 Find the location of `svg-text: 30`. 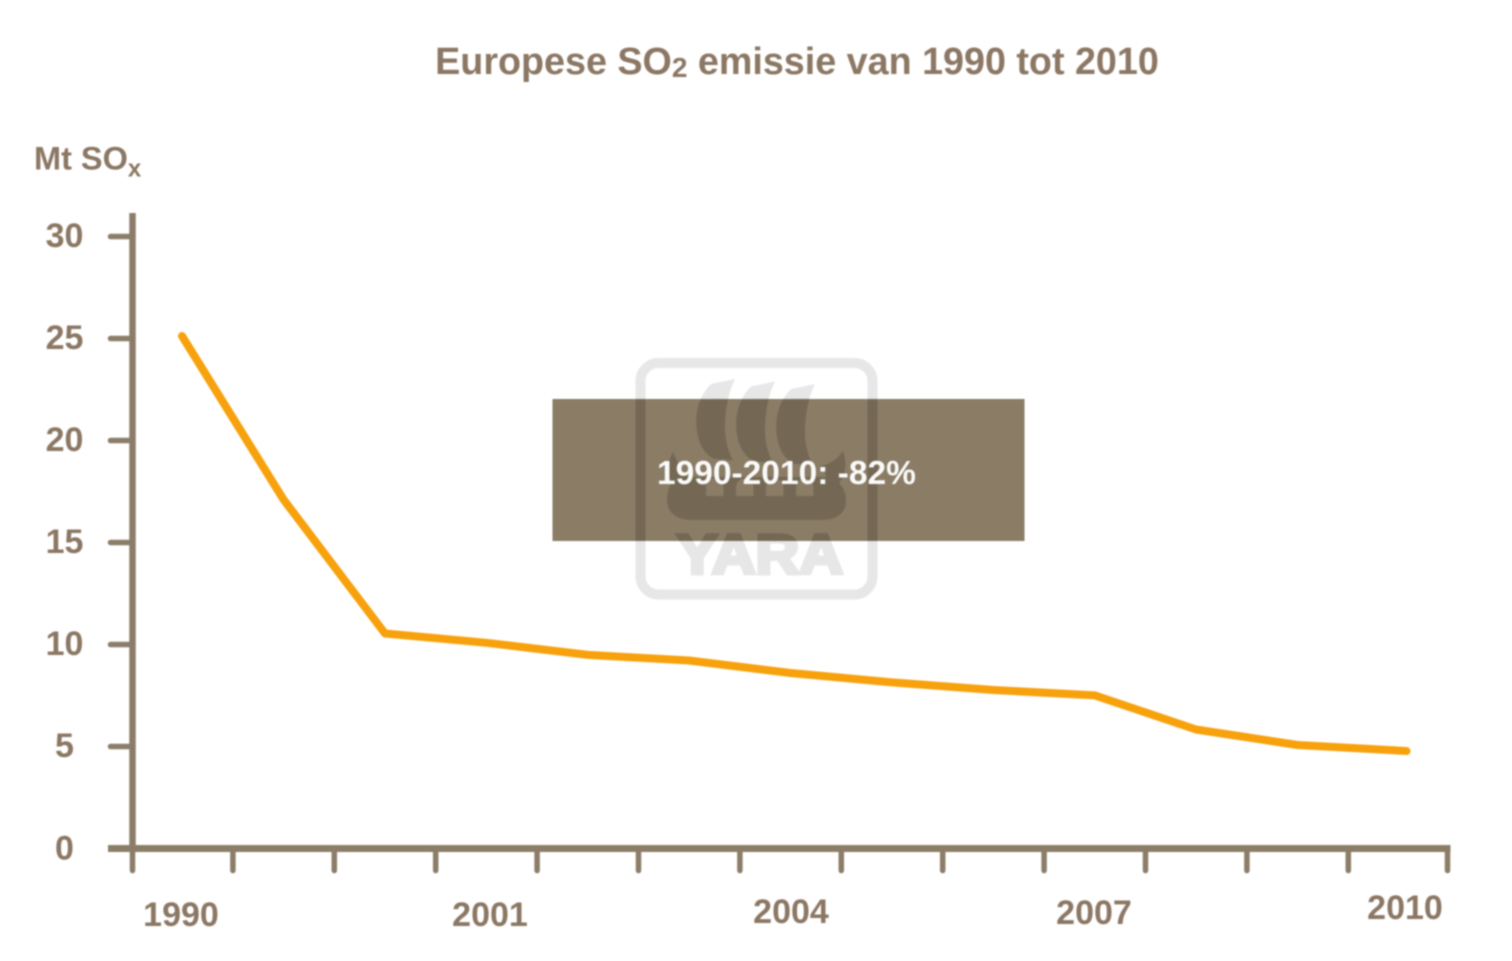

svg-text: 30 is located at coordinates (65, 236).